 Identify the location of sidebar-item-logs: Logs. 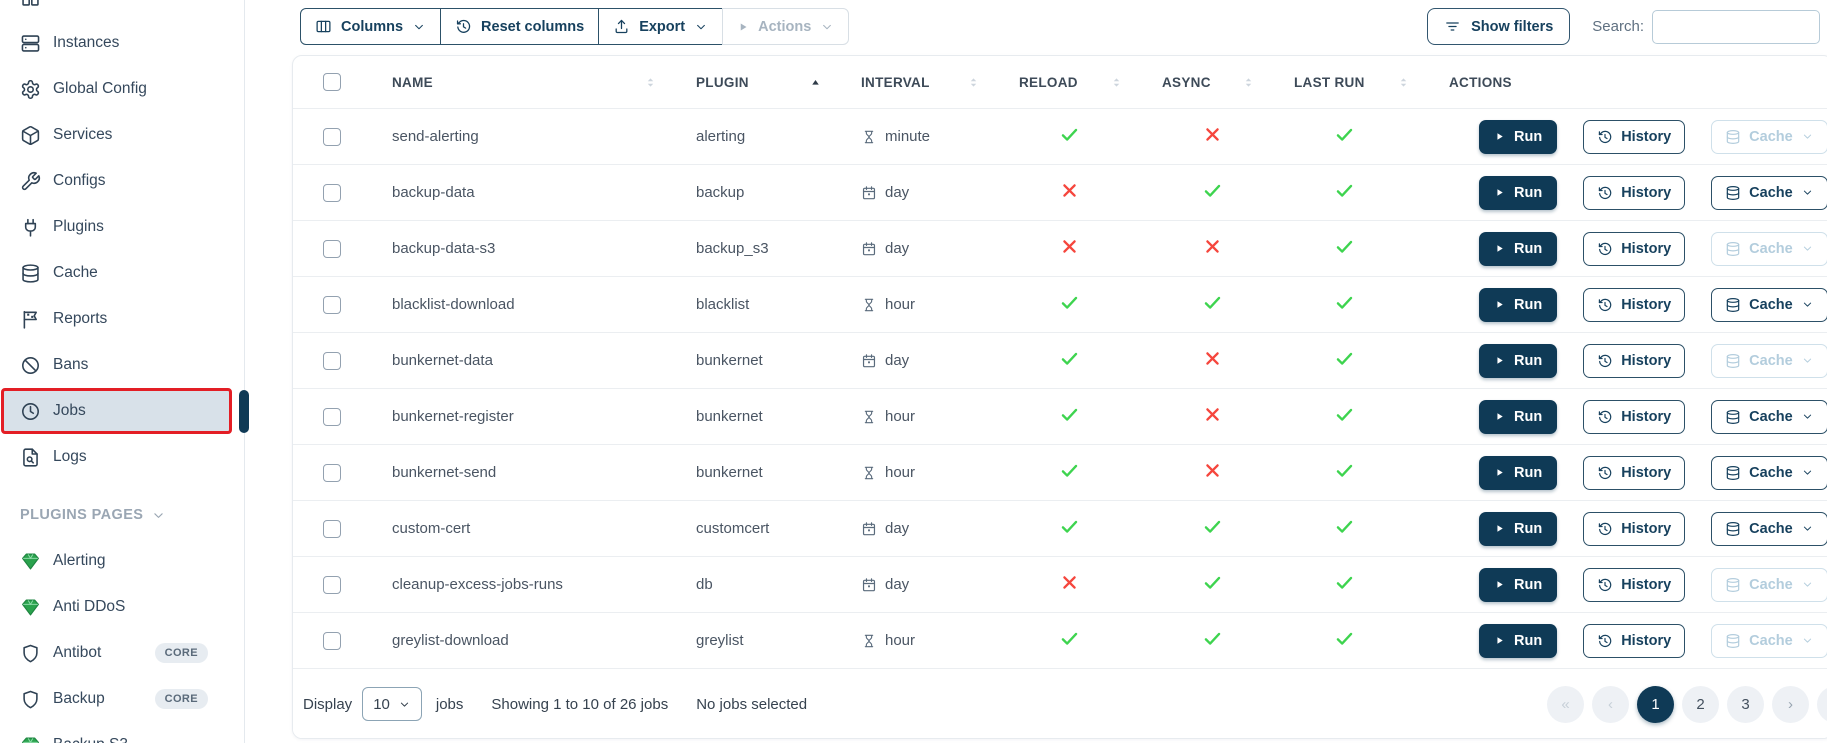
(122, 457).